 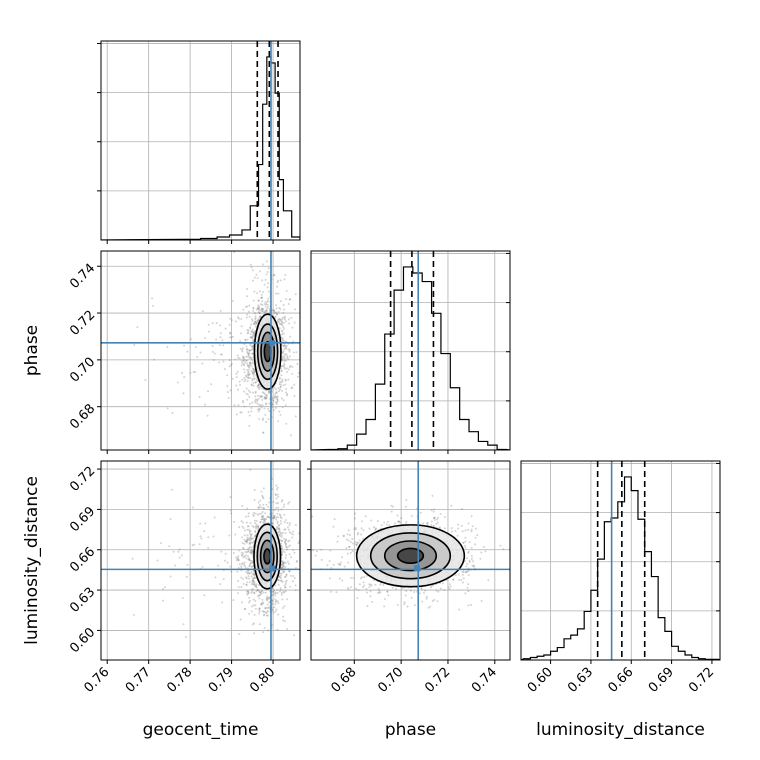 I want to click on x-tick-label: 0.72, so click(x=701, y=680).